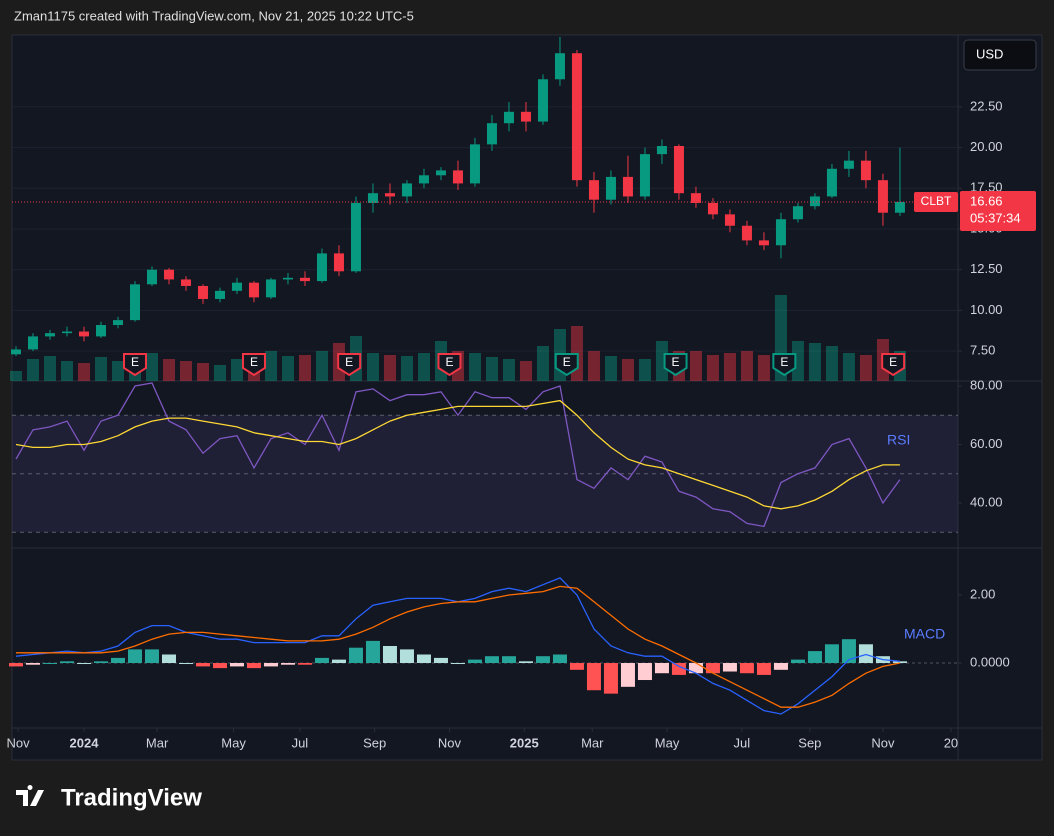 This screenshot has height=836, width=1054. What do you see at coordinates (986, 501) in the screenshot?
I see `y-tick-label: 40.00` at bounding box center [986, 501].